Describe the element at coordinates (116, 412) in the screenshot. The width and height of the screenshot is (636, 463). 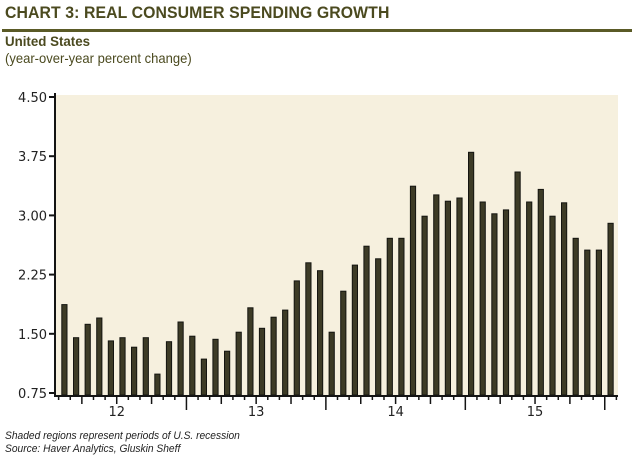
I see `x-tick-label: 12` at that location.